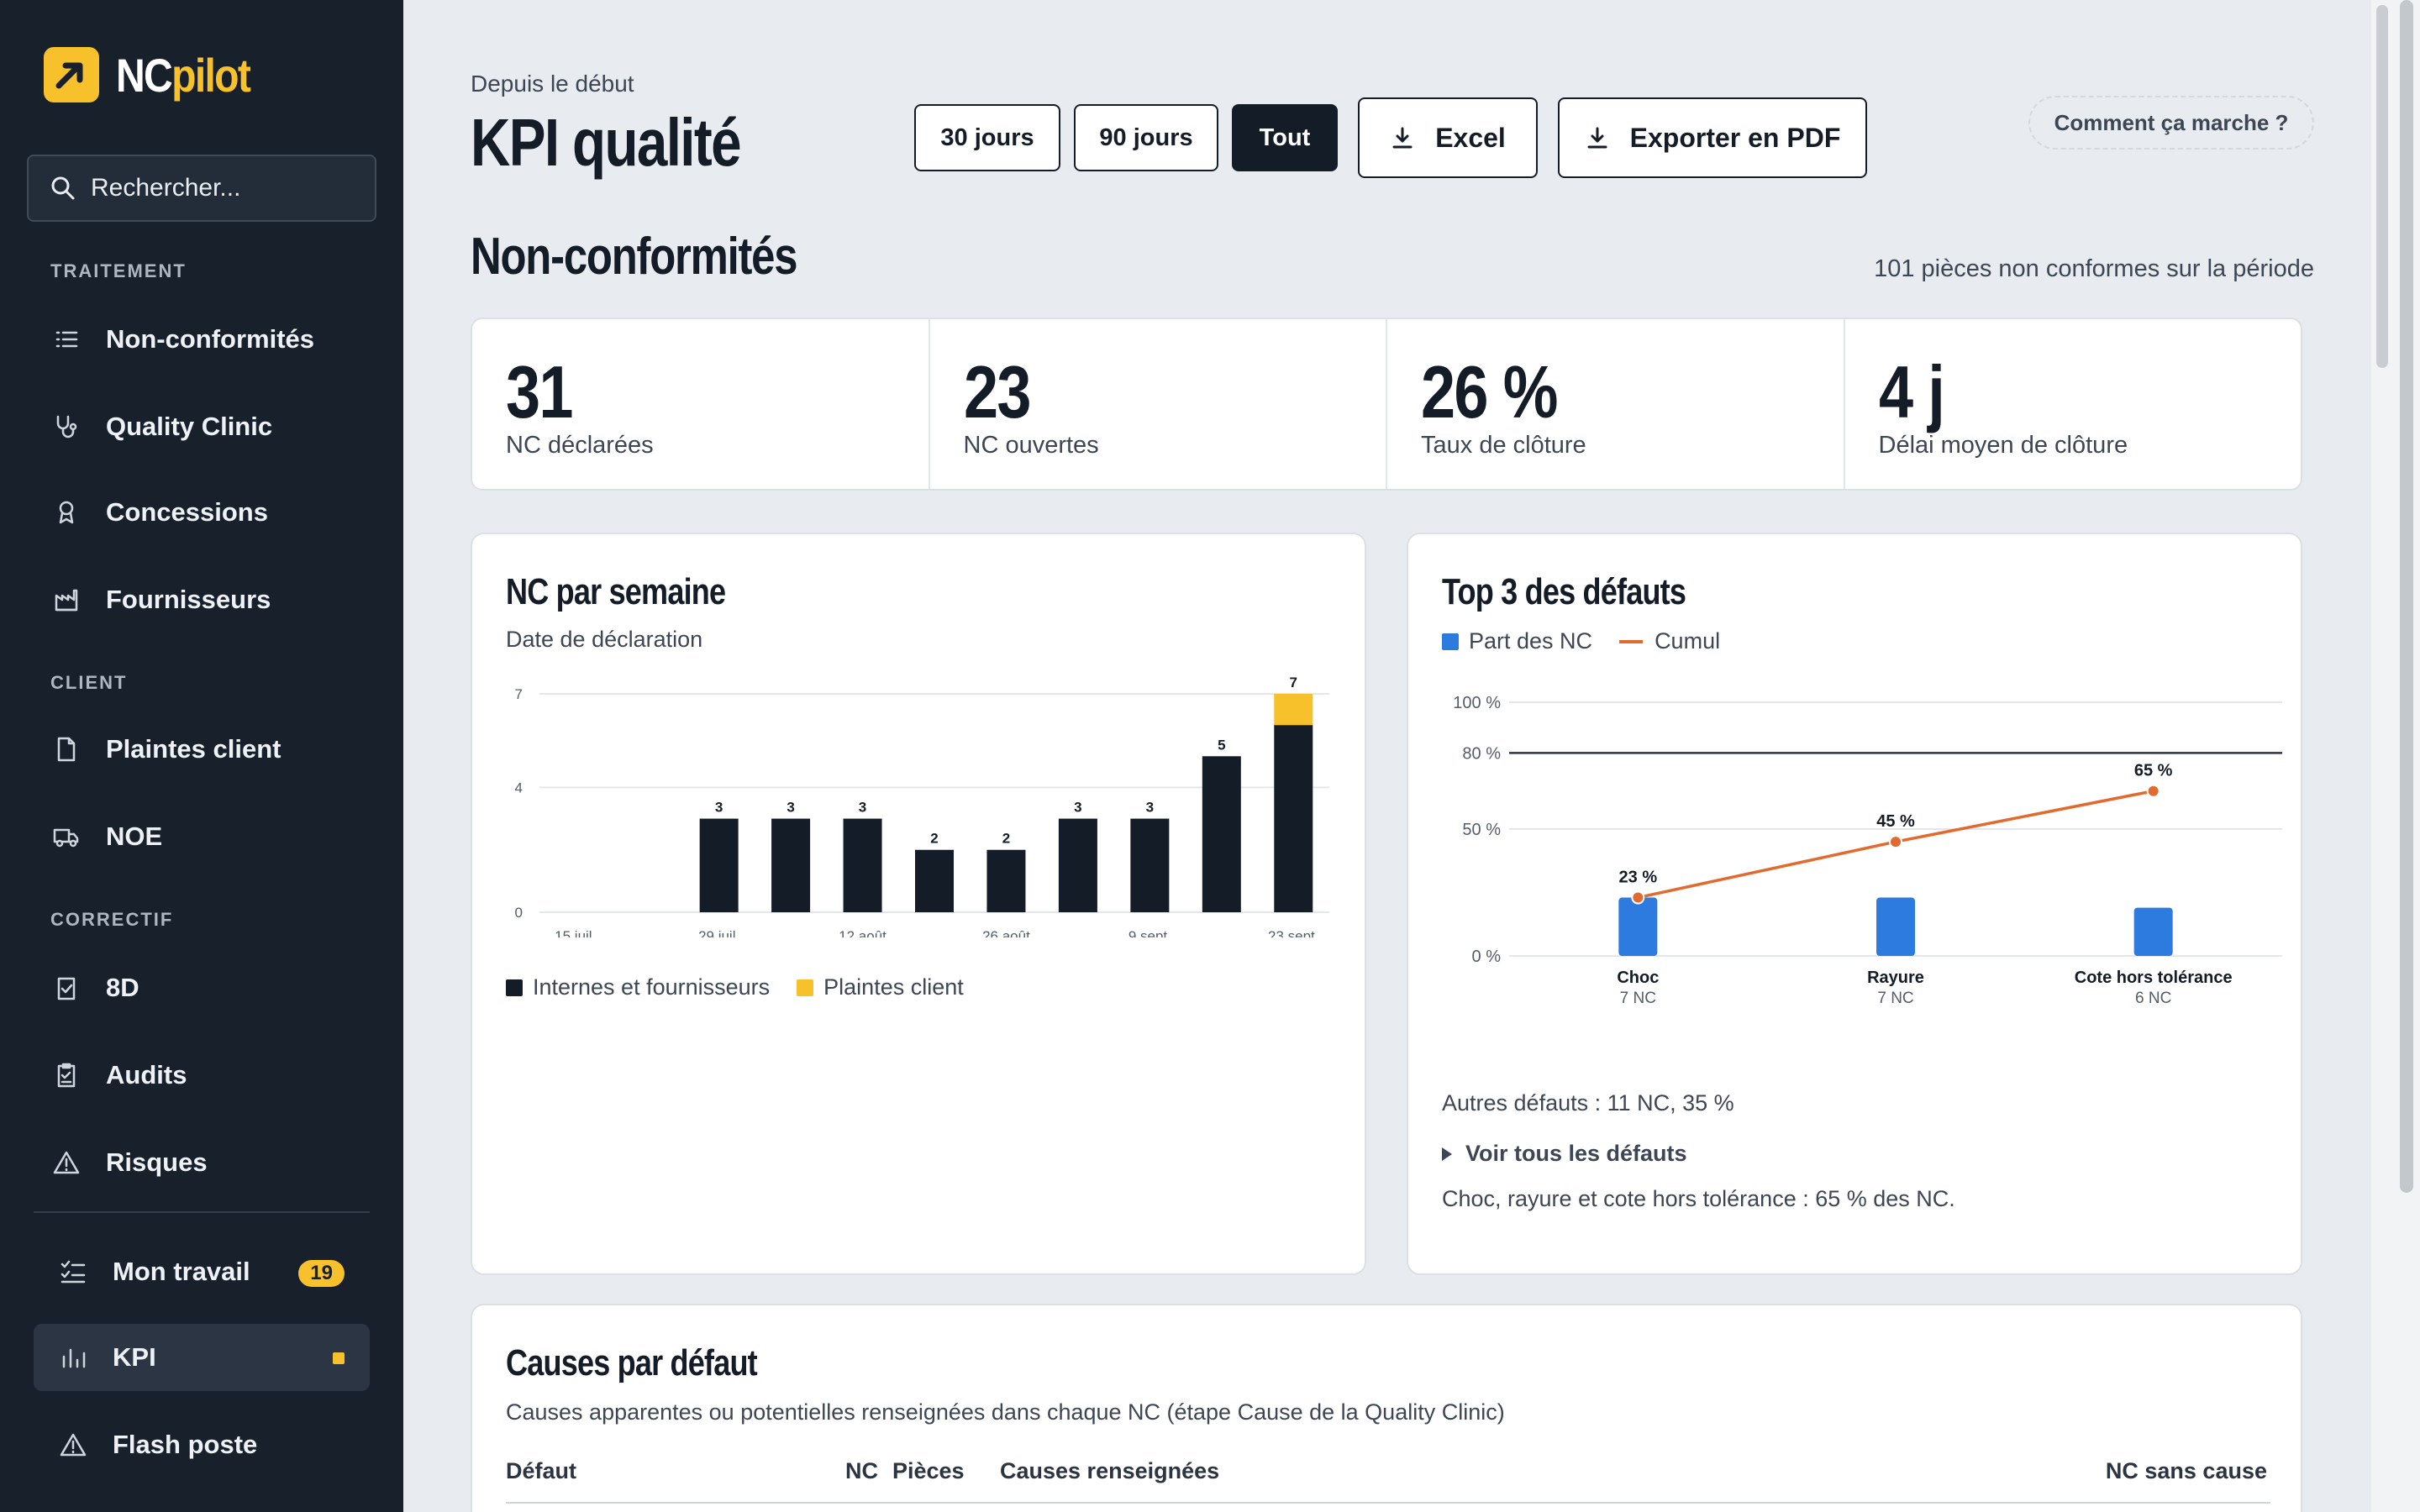 The width and height of the screenshot is (2420, 1512). I want to click on sidebar-item-label: Non-conformités, so click(210, 339).